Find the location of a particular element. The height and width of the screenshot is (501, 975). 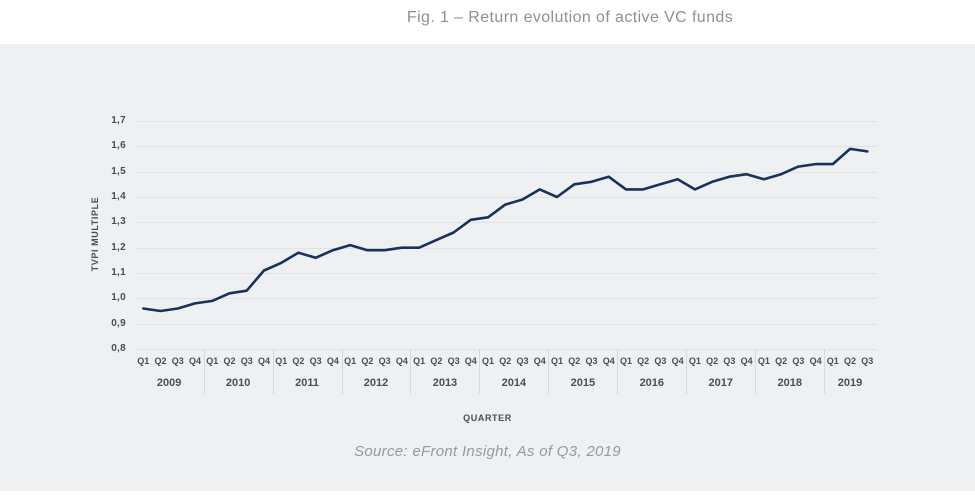

year-label: 2011 is located at coordinates (307, 383).